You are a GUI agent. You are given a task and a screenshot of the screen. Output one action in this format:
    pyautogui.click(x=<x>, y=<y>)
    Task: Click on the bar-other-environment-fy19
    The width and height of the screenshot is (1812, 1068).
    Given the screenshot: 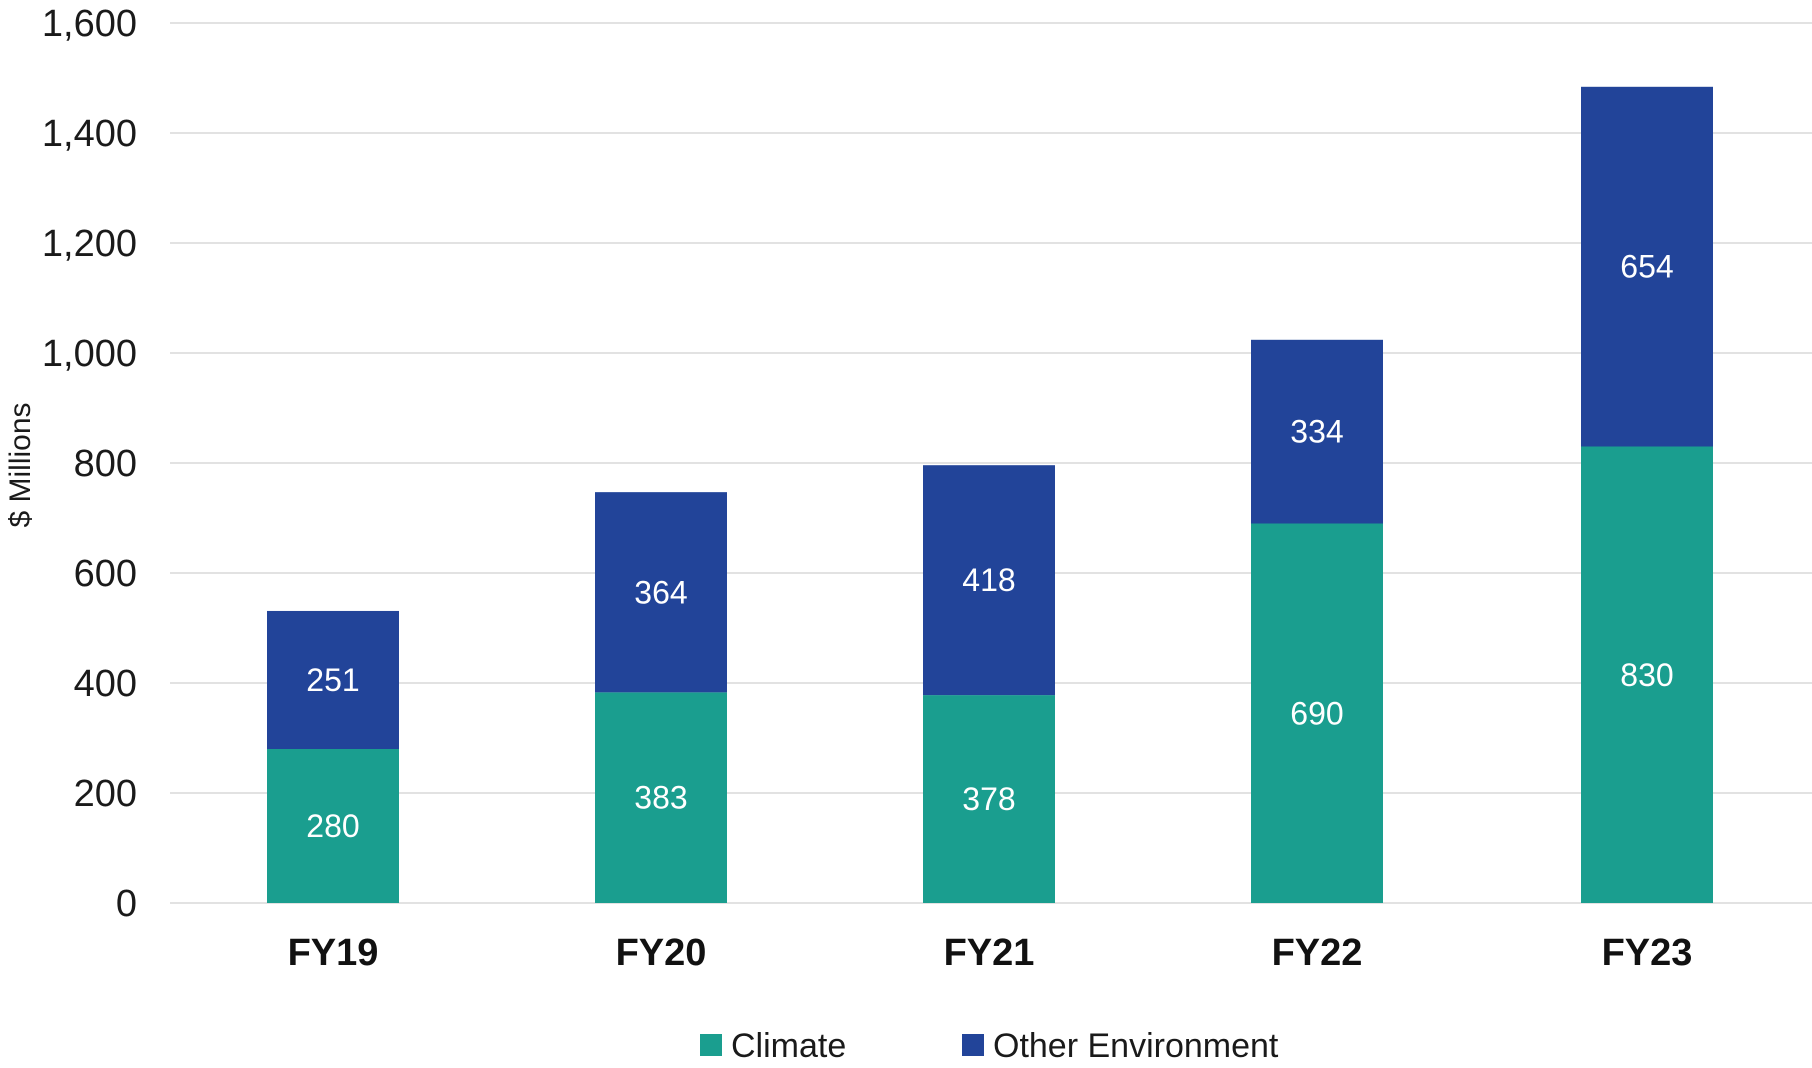 What is the action you would take?
    pyautogui.click(x=333, y=679)
    